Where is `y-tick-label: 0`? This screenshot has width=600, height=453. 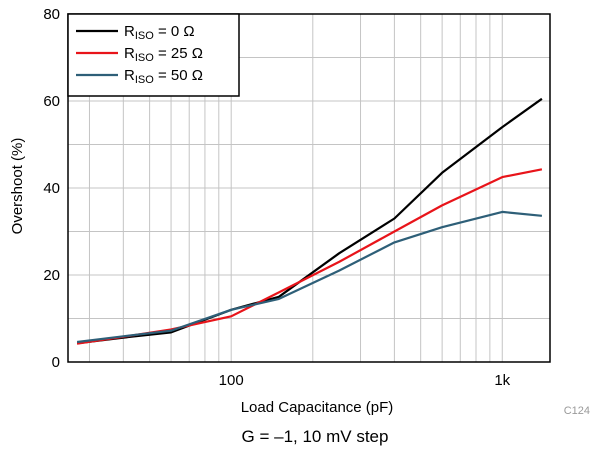
y-tick-label: 0 is located at coordinates (56, 362).